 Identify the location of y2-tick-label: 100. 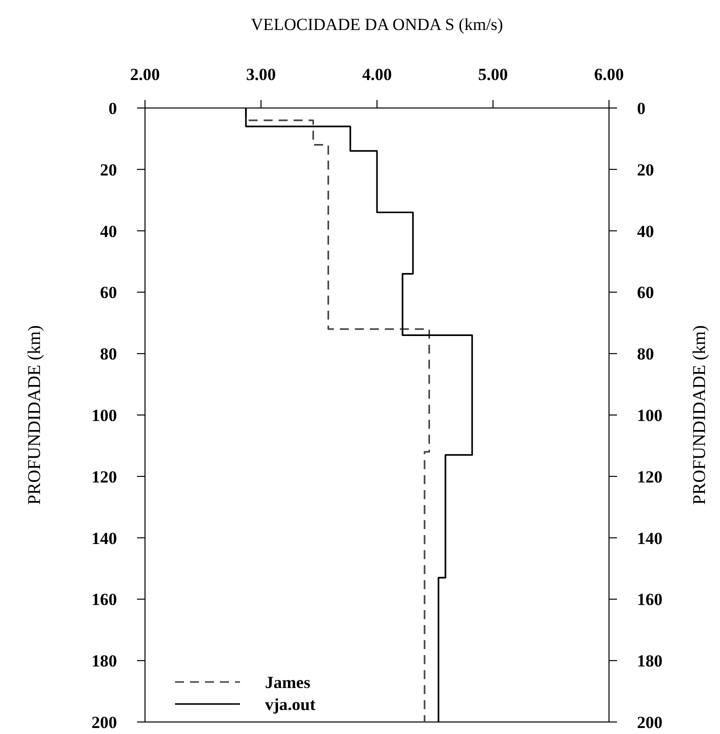
(649, 415).